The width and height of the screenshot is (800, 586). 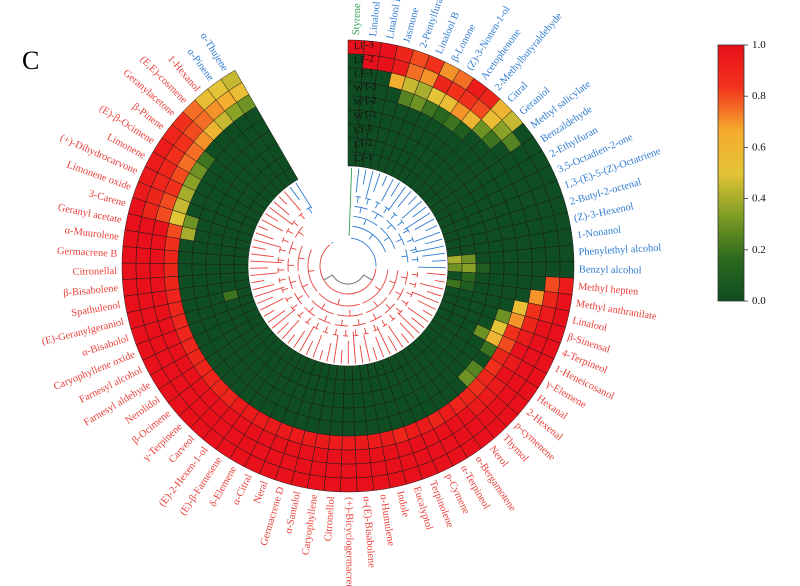 I want to click on compound-label: α-Muurolene, so click(x=92, y=234).